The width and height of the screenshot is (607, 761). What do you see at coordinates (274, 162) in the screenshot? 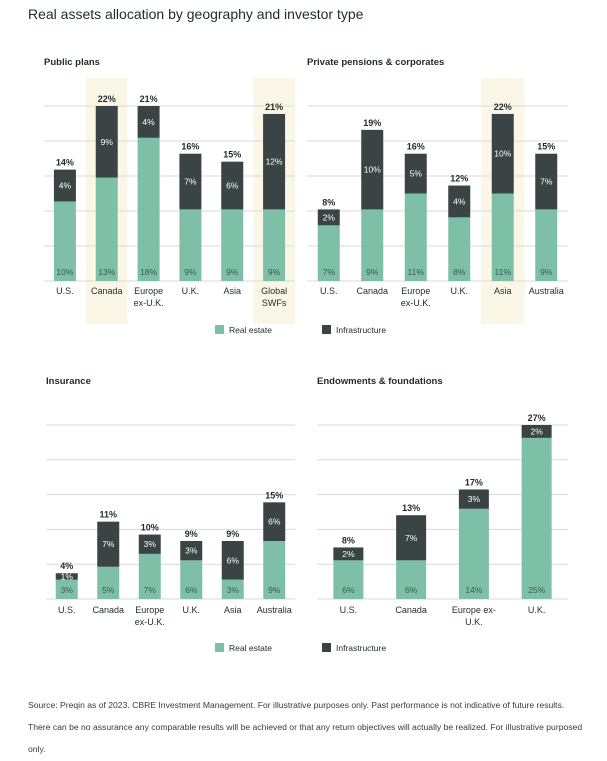
I see `data-label-infrastructure: 12%` at bounding box center [274, 162].